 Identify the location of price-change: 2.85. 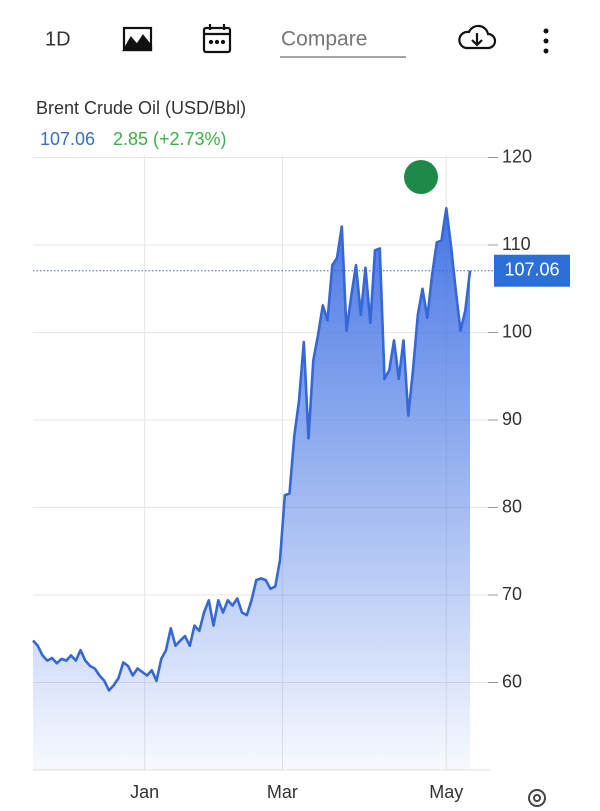
(130, 139).